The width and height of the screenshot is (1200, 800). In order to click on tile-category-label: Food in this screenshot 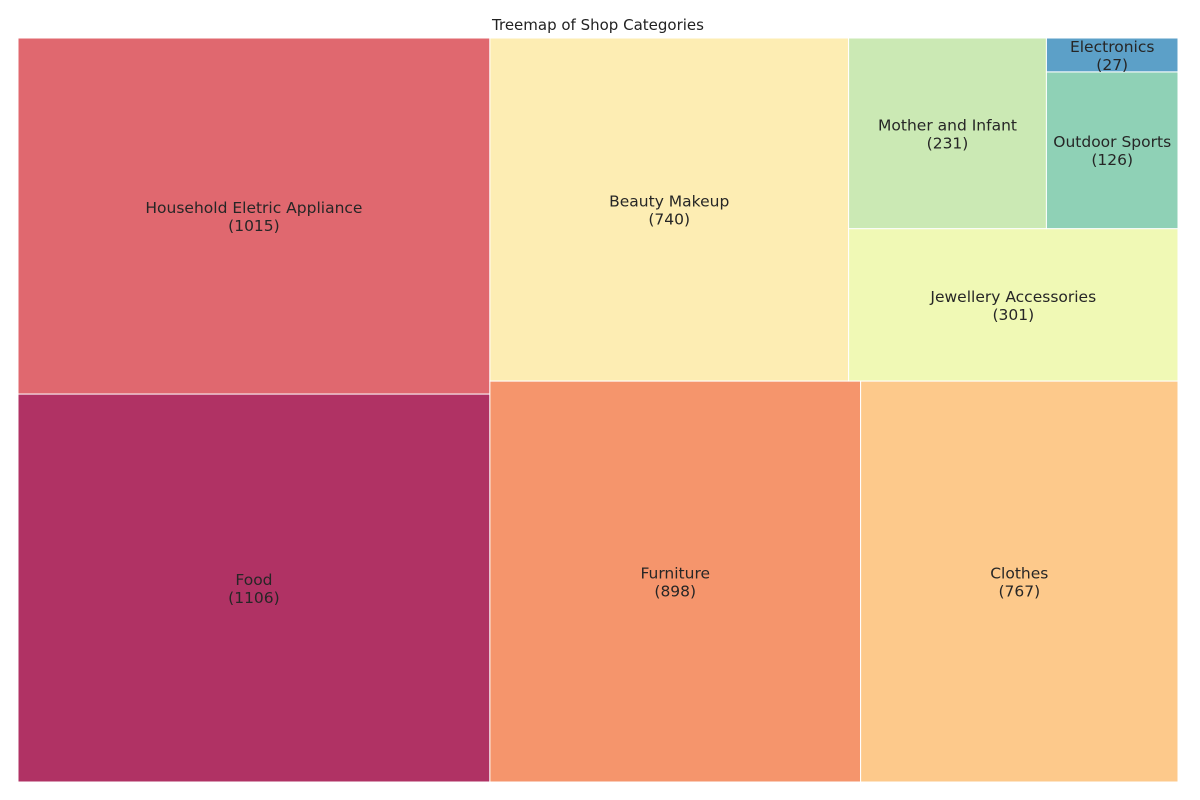, I will do `click(253, 580)`.